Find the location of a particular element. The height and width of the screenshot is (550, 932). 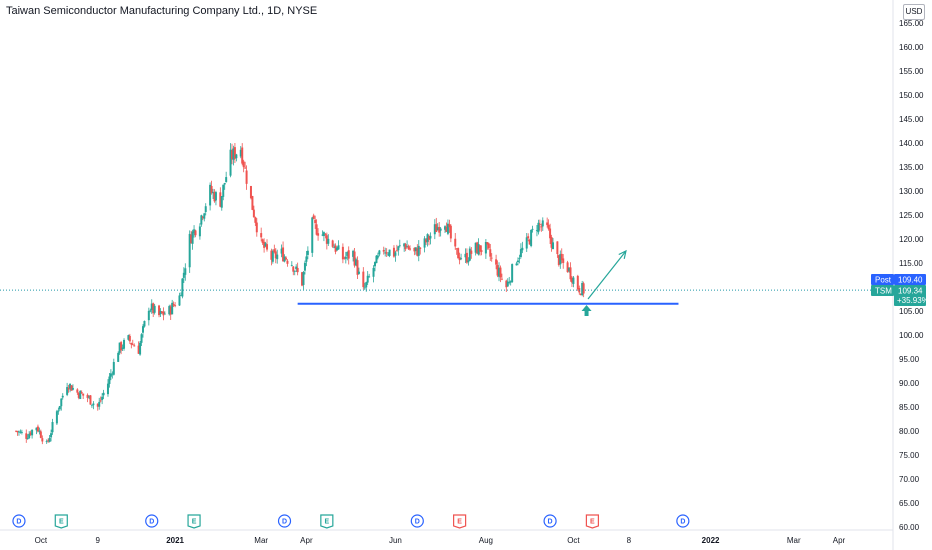

ticker-price-value-tag is located at coordinates (910, 295).